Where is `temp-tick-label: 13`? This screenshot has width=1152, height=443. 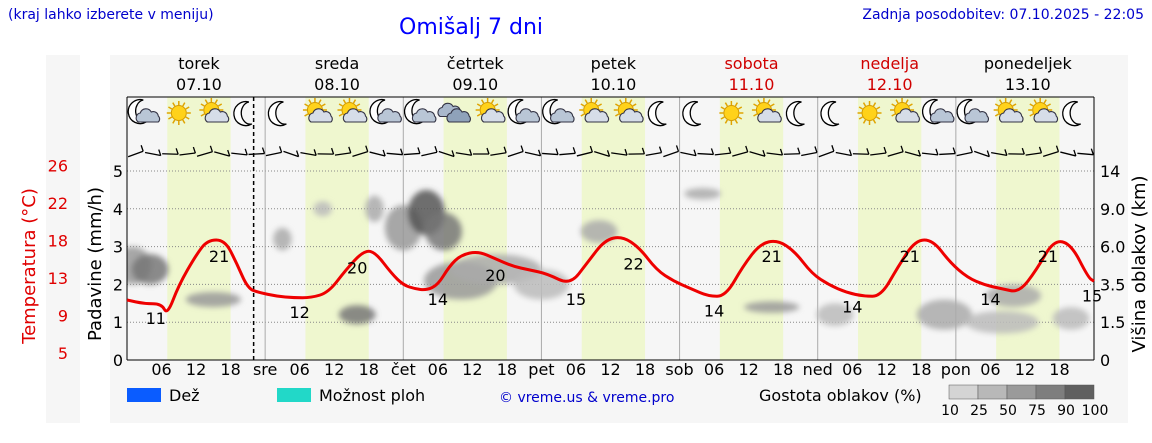 temp-tick-label: 13 is located at coordinates (58, 278).